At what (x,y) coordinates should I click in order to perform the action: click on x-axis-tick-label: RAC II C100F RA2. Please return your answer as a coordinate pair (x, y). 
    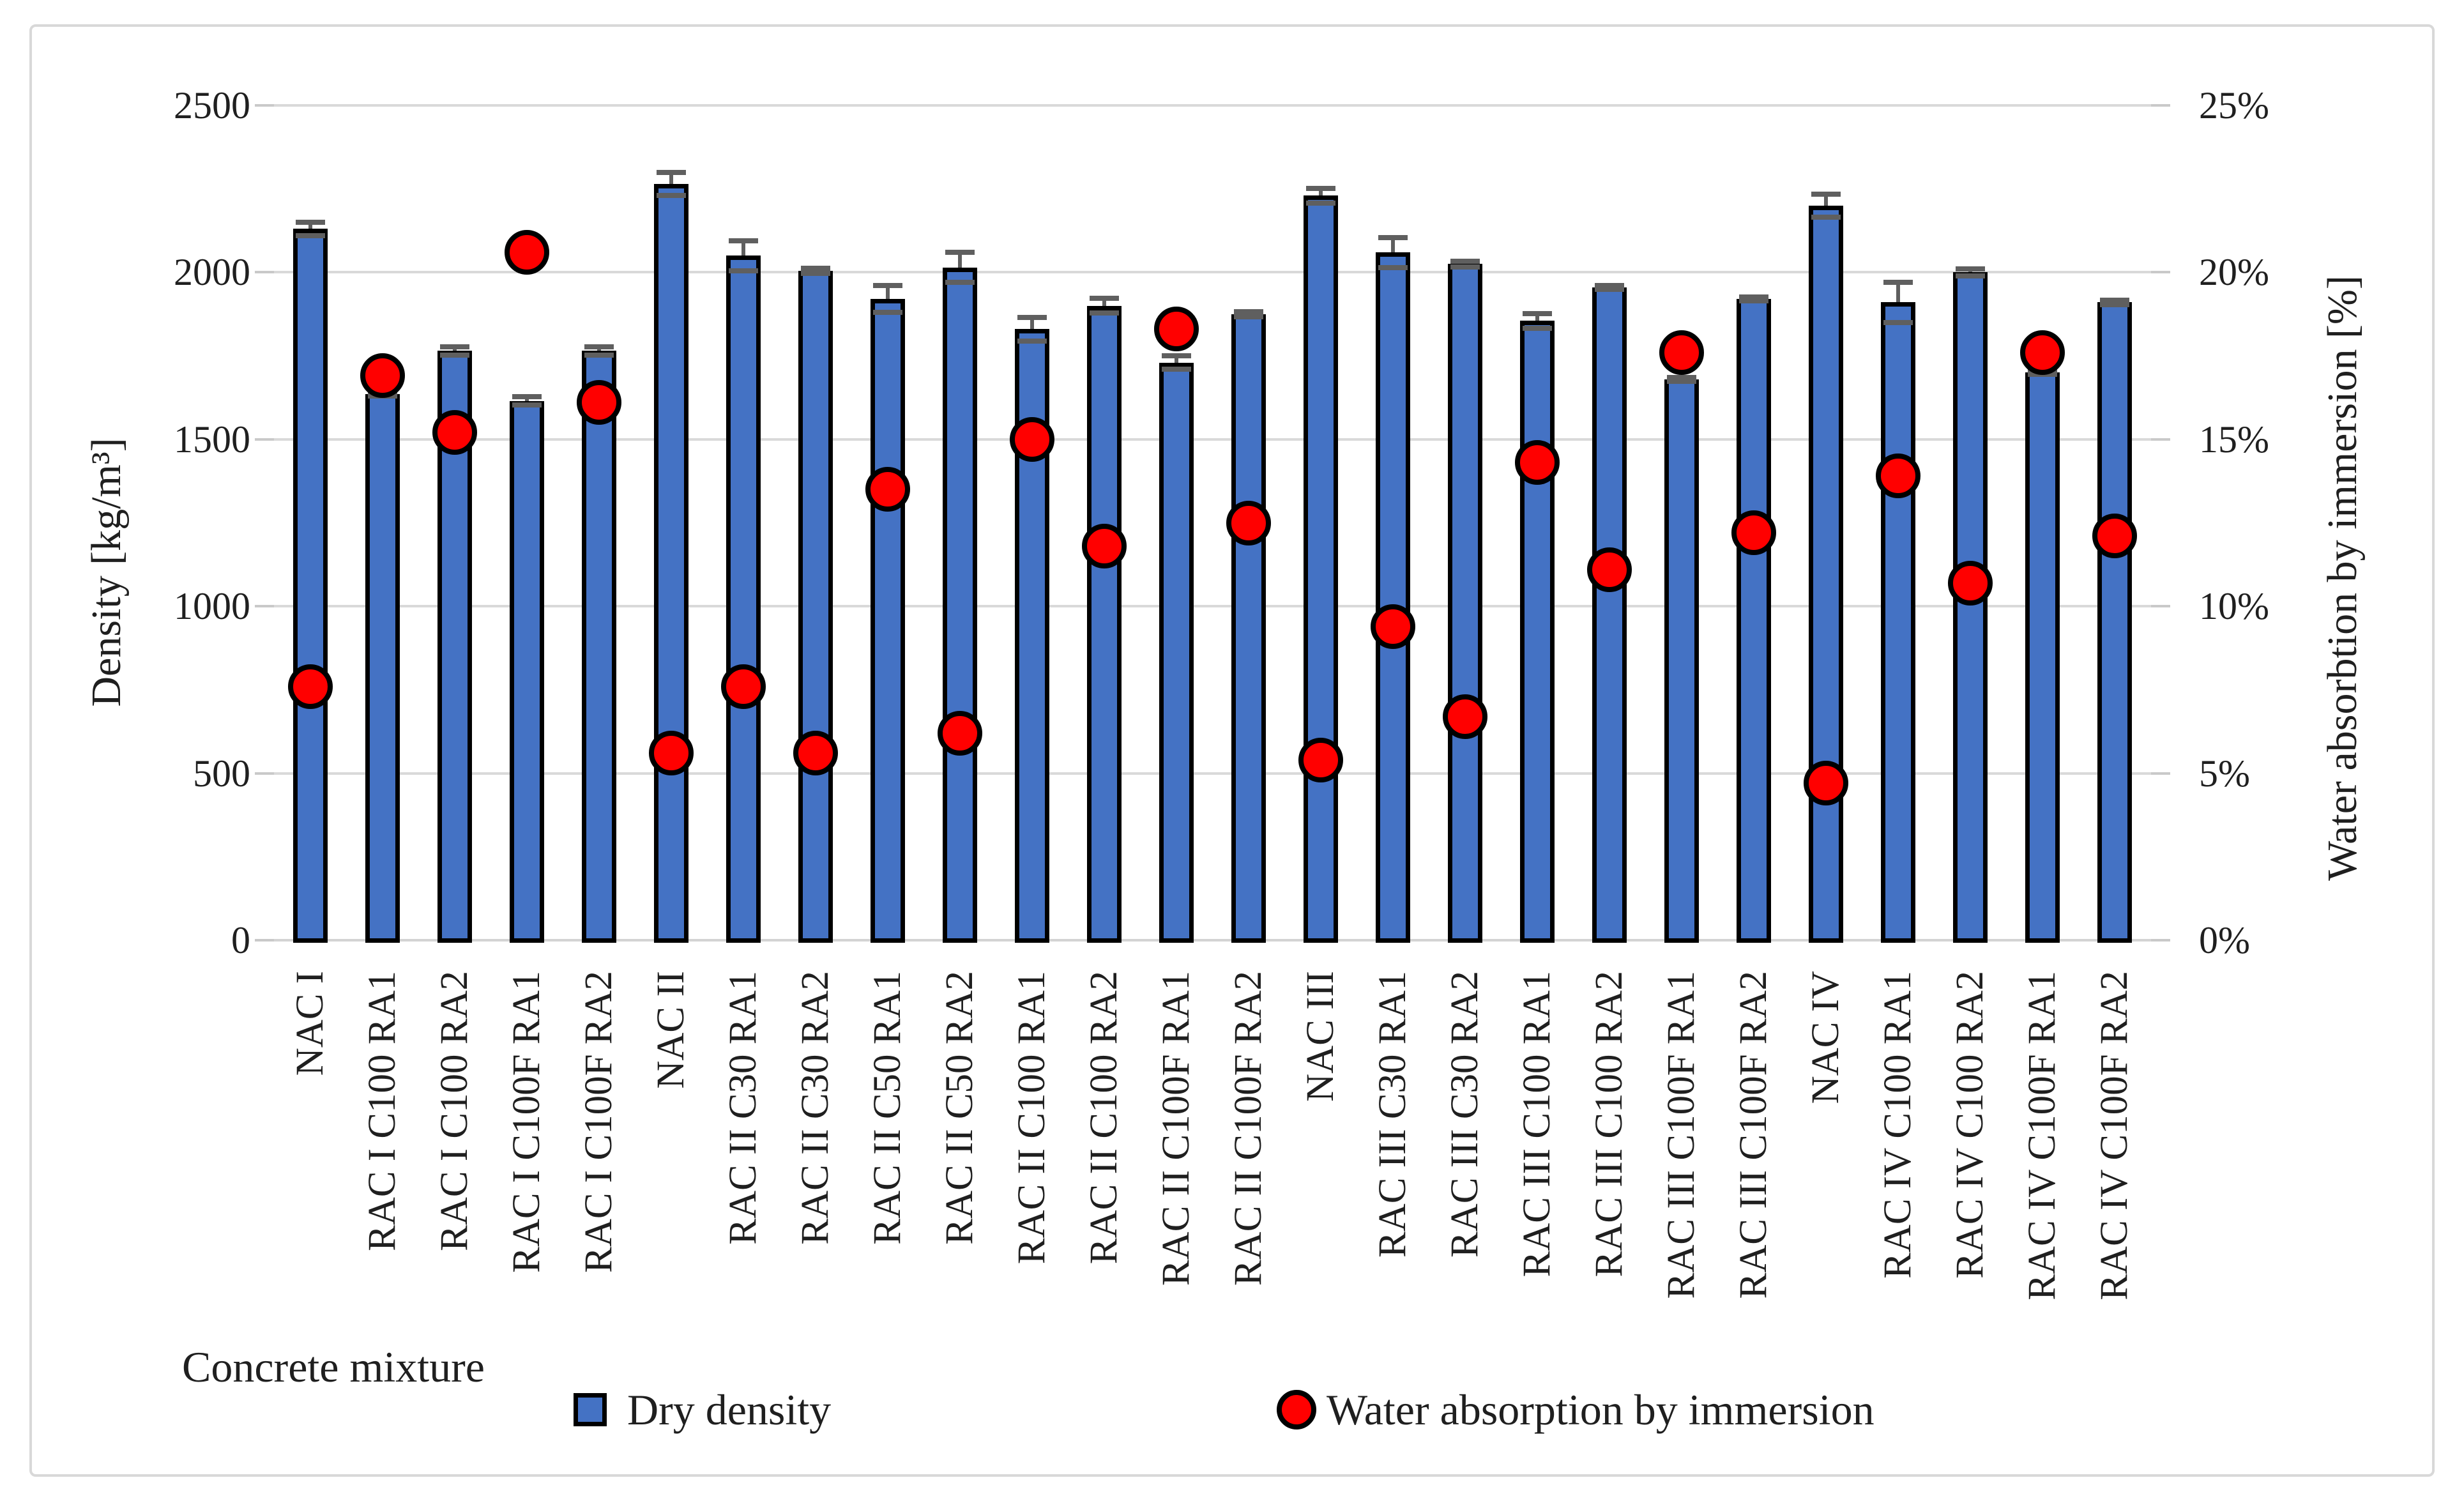
    Looking at the image, I should click on (1248, 1128).